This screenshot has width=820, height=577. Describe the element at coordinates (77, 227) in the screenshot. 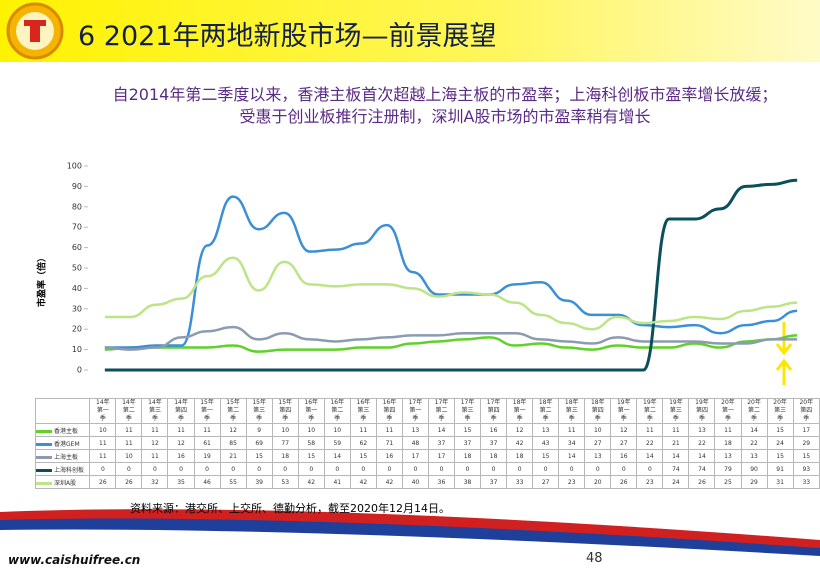

I see `y-tick-label: 70` at that location.